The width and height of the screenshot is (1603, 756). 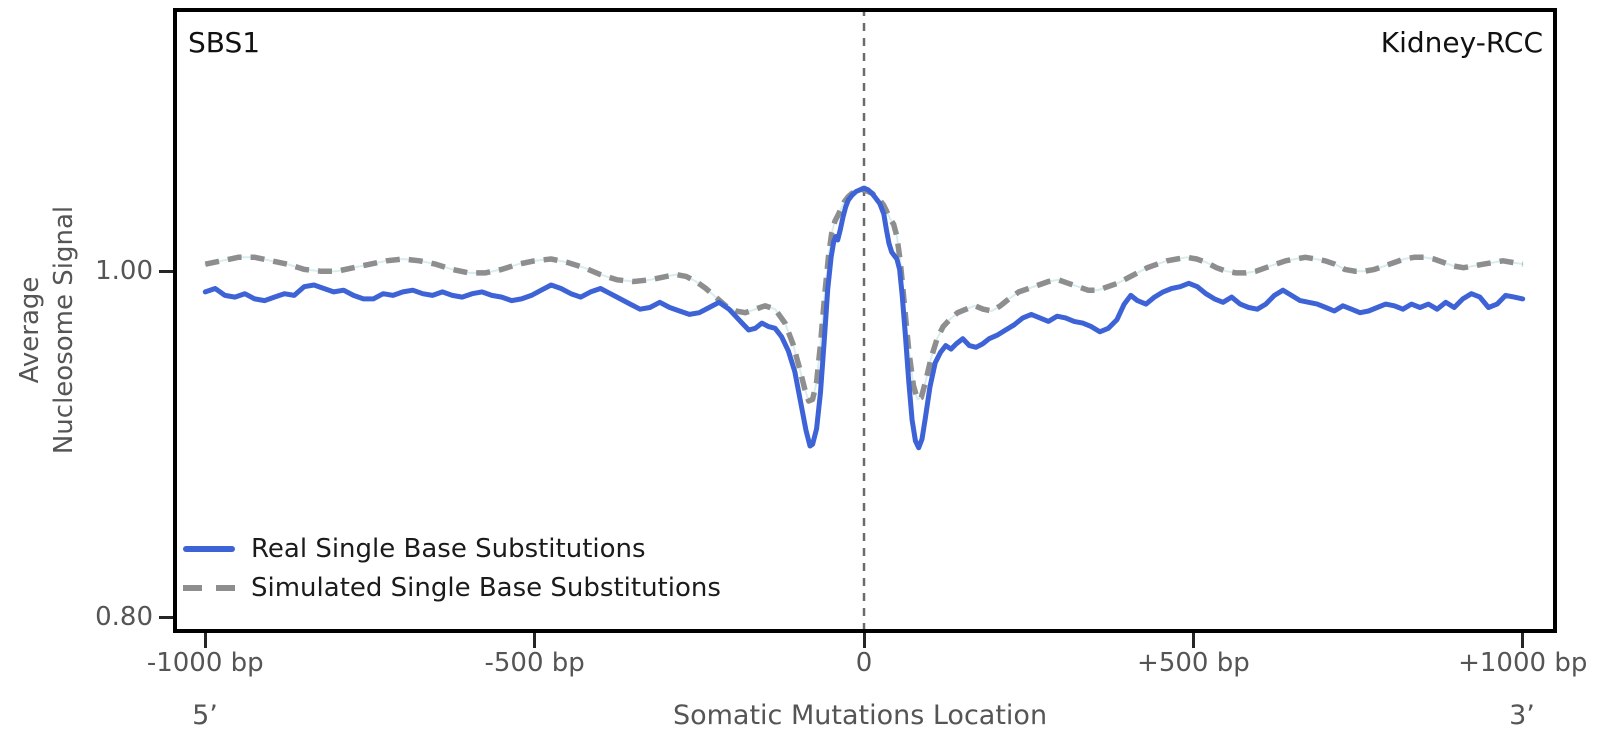 What do you see at coordinates (860, 715) in the screenshot?
I see `x-axis-label: Somatic Mutations Location` at bounding box center [860, 715].